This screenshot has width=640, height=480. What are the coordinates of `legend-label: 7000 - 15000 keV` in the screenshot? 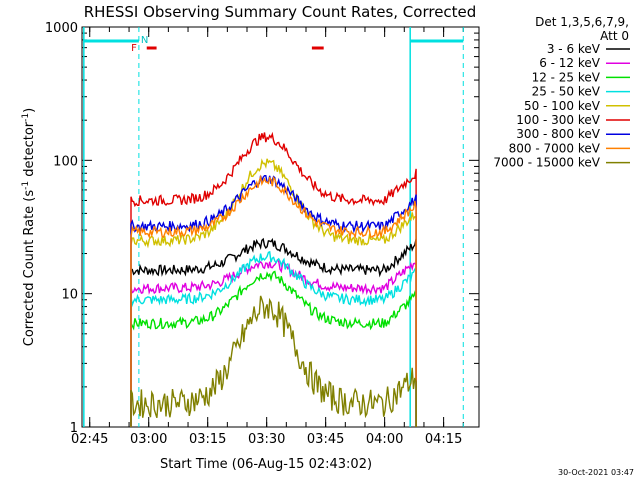 It's located at (546, 163).